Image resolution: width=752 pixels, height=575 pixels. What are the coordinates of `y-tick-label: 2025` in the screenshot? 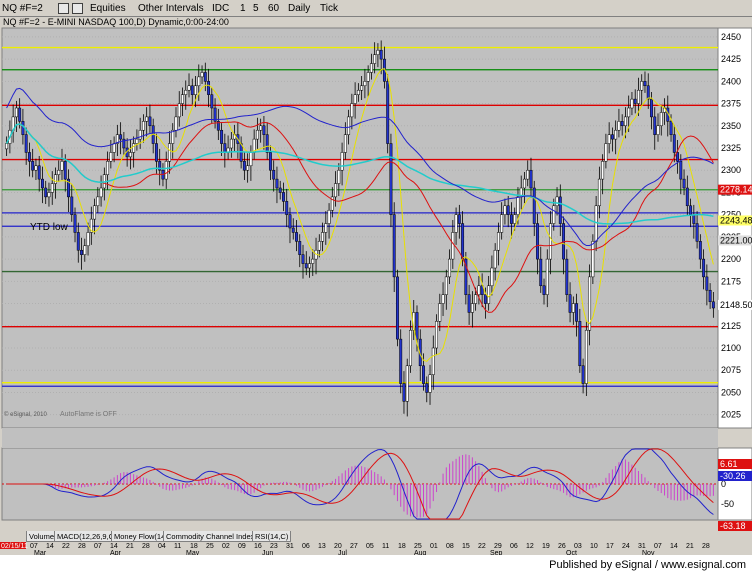 It's located at (731, 415).